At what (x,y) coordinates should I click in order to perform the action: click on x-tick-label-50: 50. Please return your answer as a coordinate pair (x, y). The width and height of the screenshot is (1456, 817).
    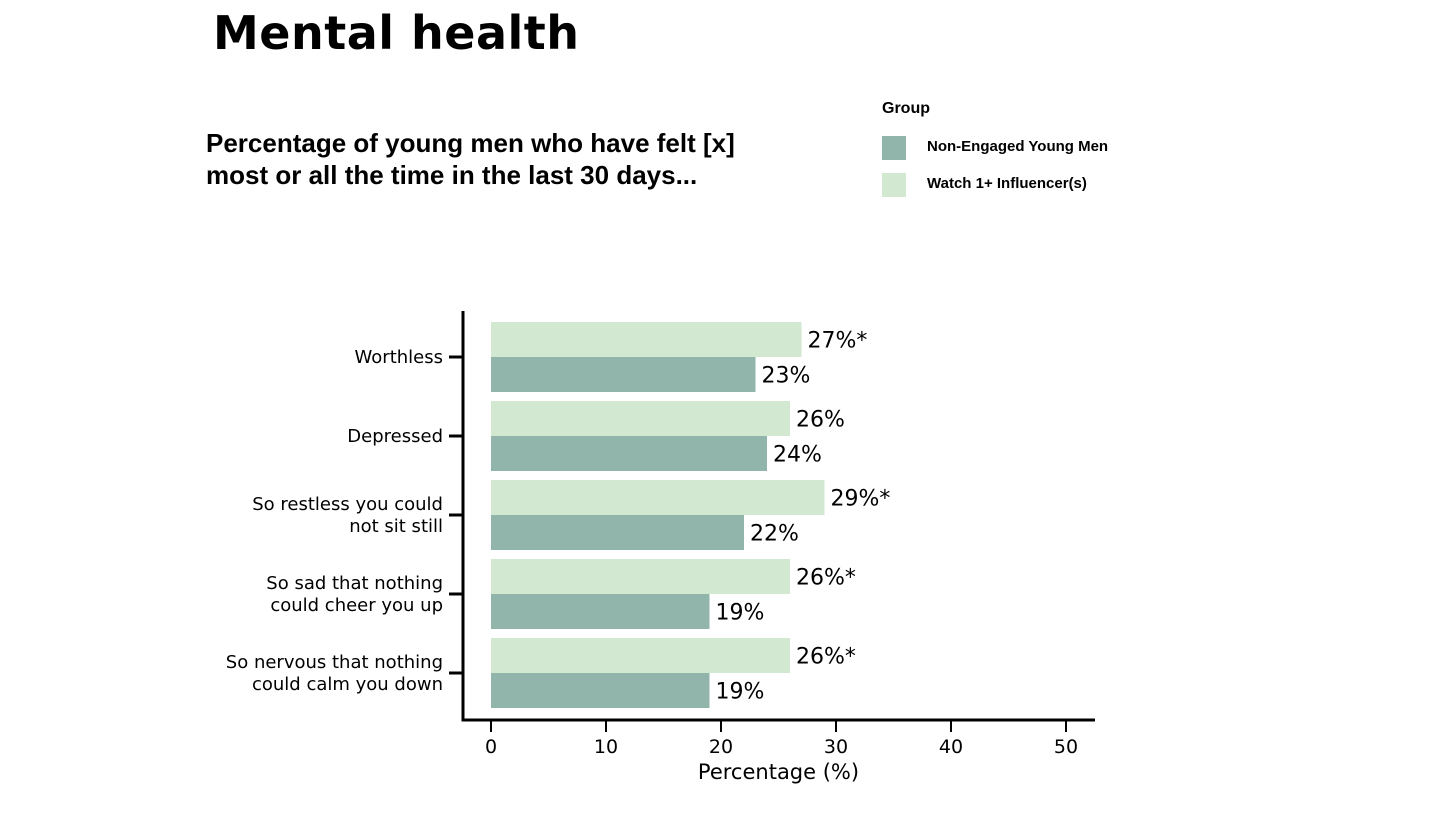
    Looking at the image, I should click on (1066, 747).